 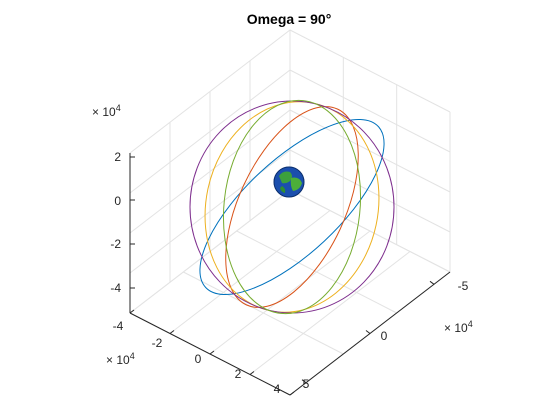 I want to click on y-tick-label: 5, so click(x=306, y=384).